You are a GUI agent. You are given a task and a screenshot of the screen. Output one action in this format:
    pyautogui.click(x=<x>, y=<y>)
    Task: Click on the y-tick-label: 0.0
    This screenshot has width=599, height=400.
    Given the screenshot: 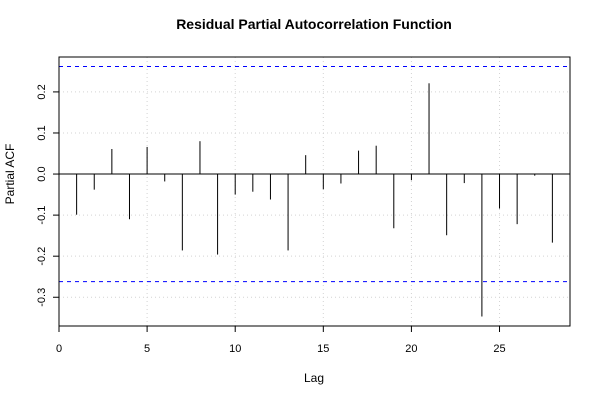 What is the action you would take?
    pyautogui.click(x=42, y=173)
    